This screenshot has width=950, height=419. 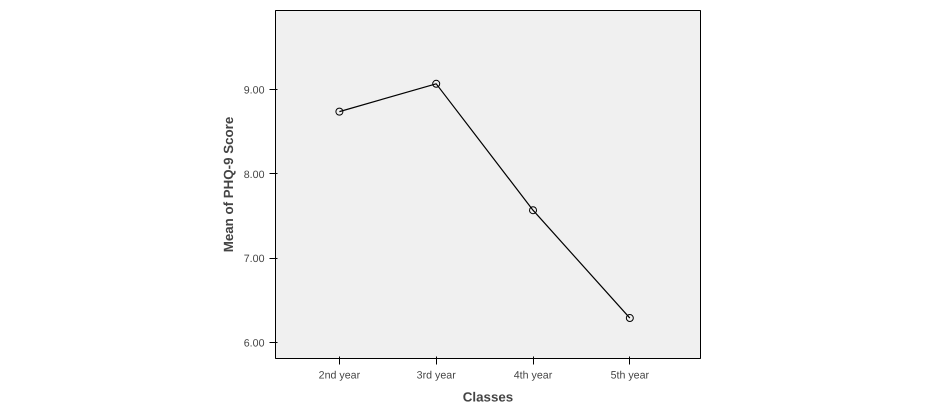 I want to click on y-tick-label: 6.00, so click(x=254, y=343).